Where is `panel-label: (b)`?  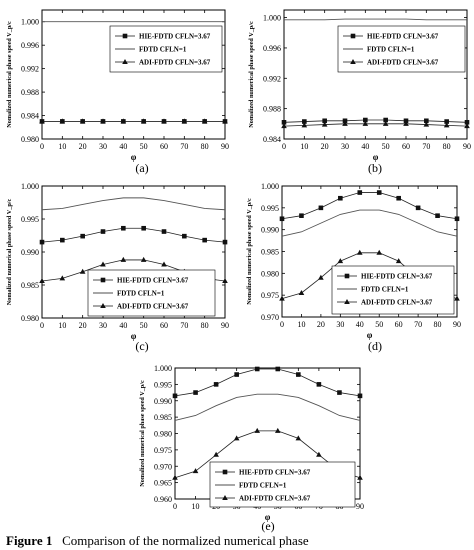
panel-label: (b) is located at coordinates (375, 168).